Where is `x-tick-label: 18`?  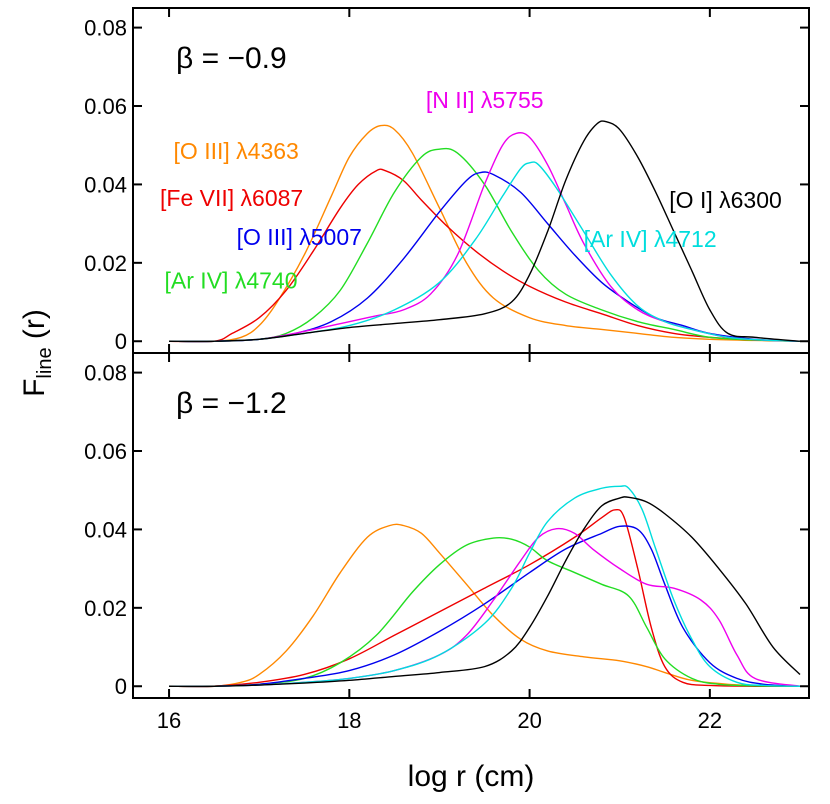
x-tick-label: 18 is located at coordinates (349, 720).